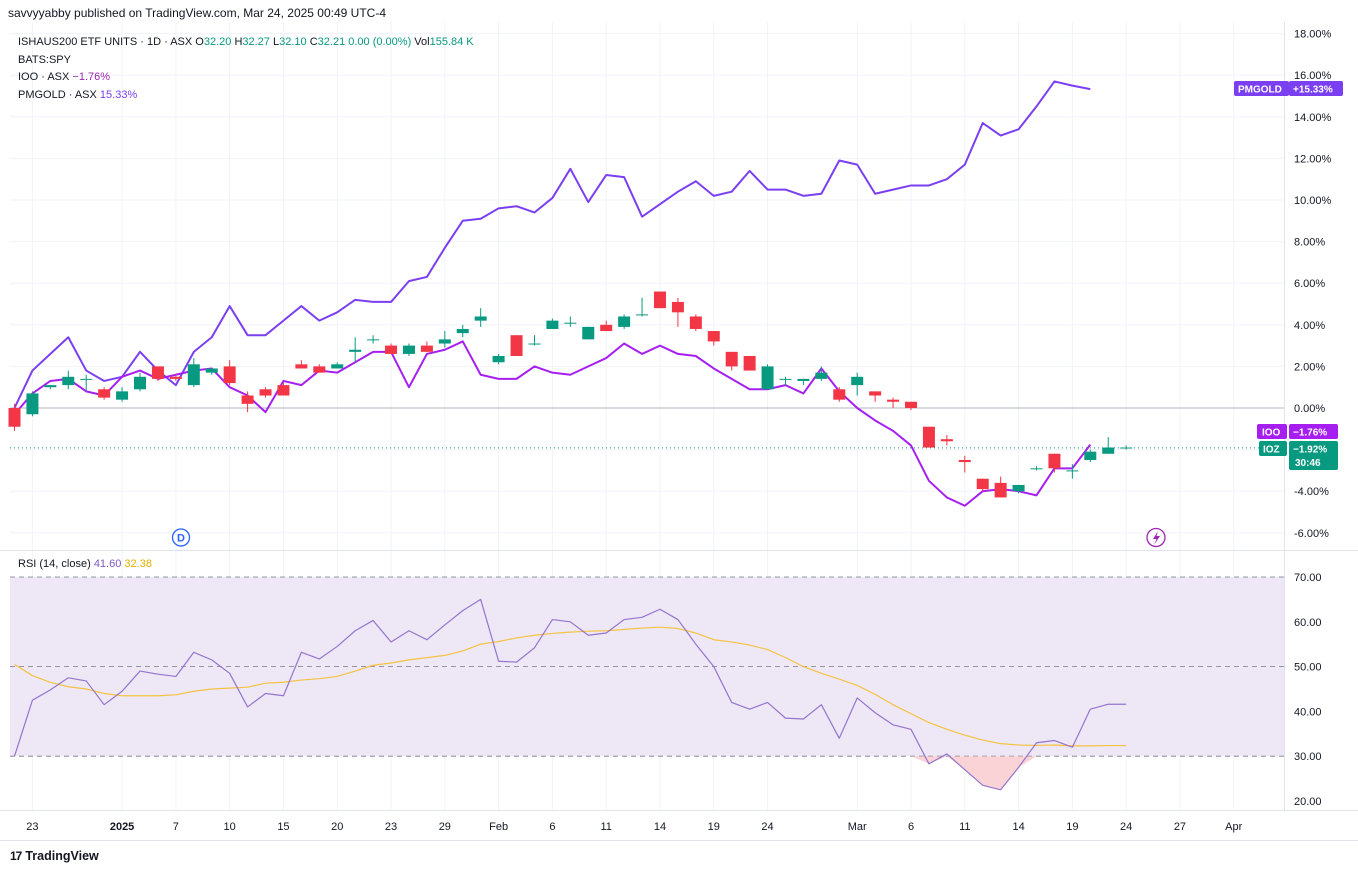 The height and width of the screenshot is (875, 1358). Describe the element at coordinates (857, 827) in the screenshot. I see `x-tick-label: Mar` at that location.